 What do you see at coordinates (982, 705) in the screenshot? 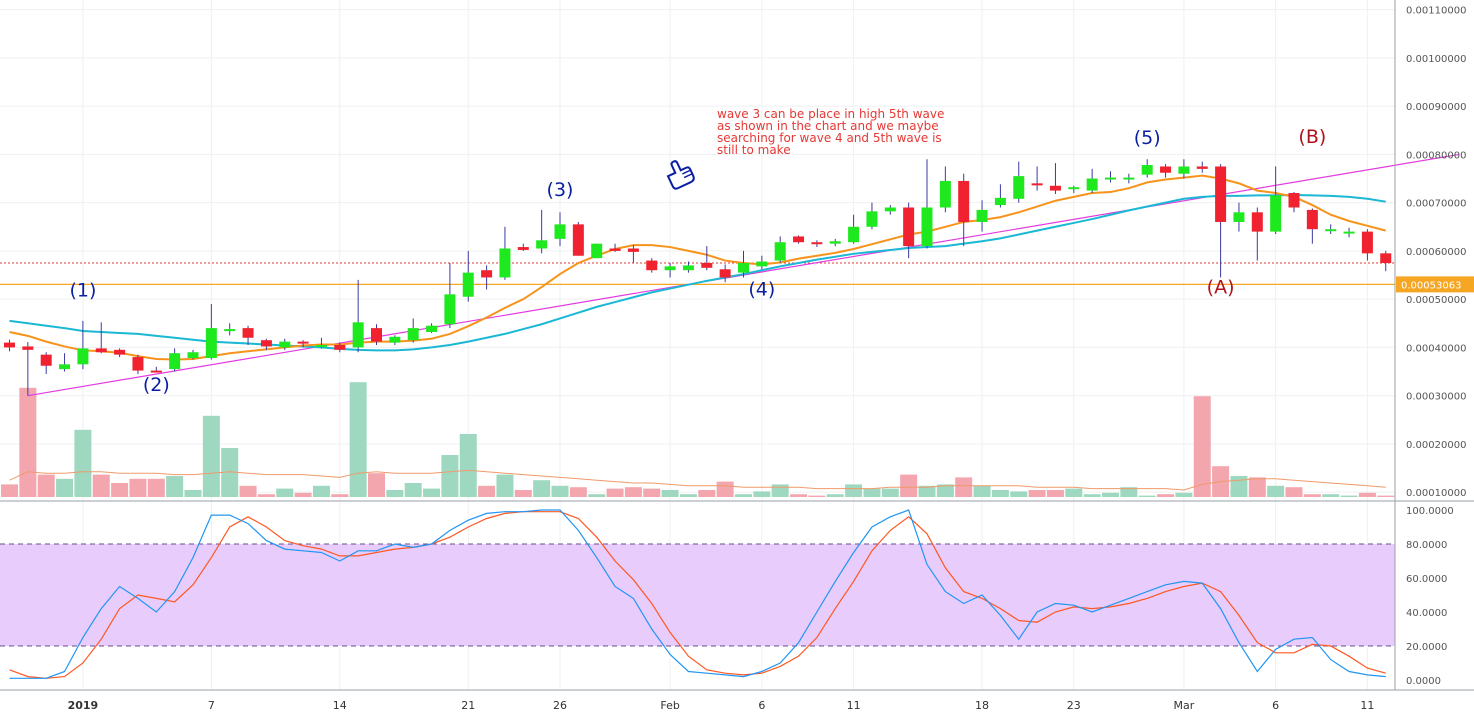
I see `x-tick-label: 18` at bounding box center [982, 705].